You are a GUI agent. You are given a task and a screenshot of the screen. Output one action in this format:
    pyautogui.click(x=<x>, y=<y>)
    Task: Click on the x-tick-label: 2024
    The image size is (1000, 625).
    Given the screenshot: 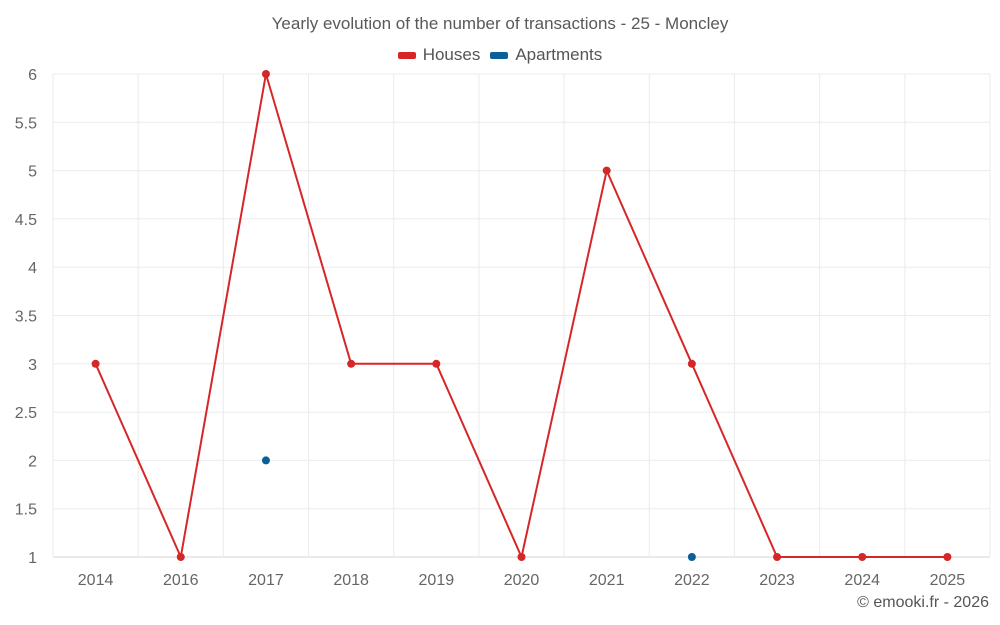 What is the action you would take?
    pyautogui.click(x=862, y=580)
    